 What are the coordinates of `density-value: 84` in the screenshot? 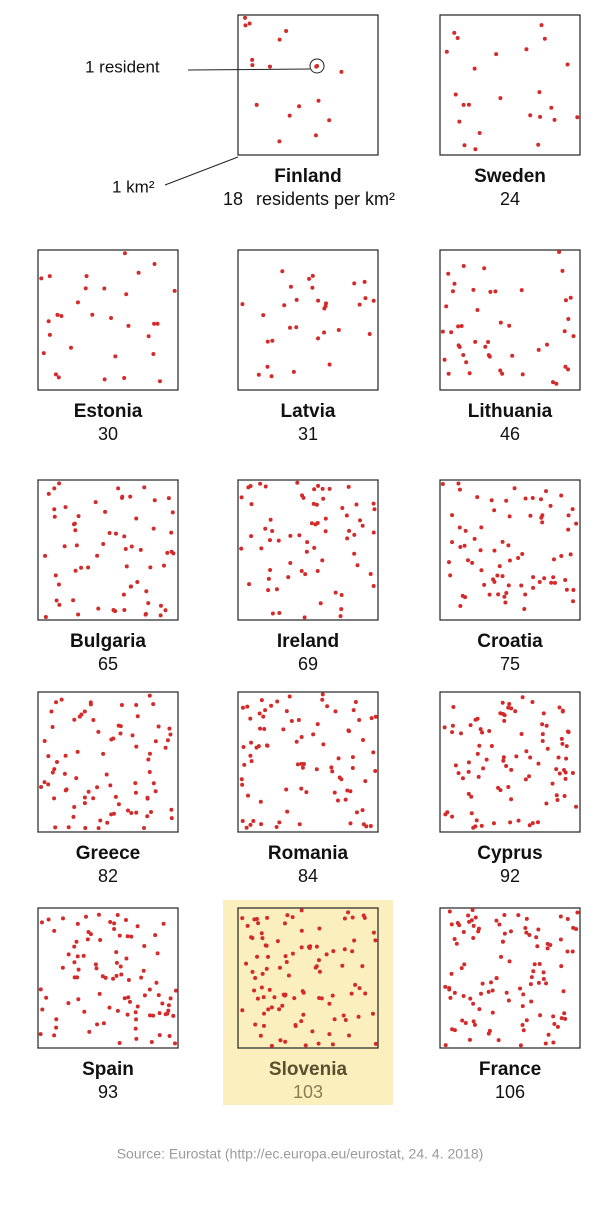 It's located at (308, 876).